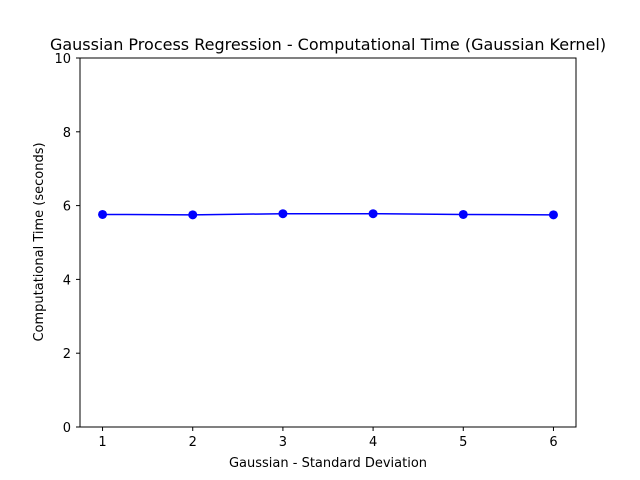 This screenshot has height=480, width=640. What do you see at coordinates (67, 354) in the screenshot?
I see `y-tick-label: 2` at bounding box center [67, 354].